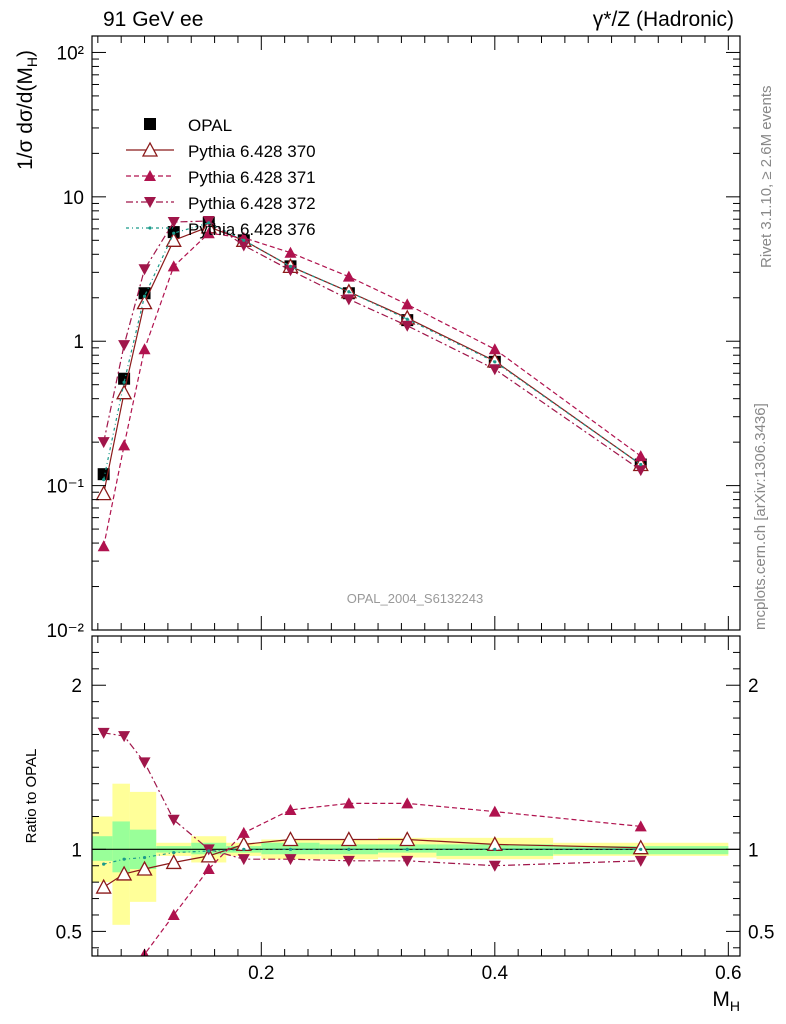 This screenshot has height=1024, width=786. I want to click on ratio-xtick-label-2: 0.6, so click(728, 973).